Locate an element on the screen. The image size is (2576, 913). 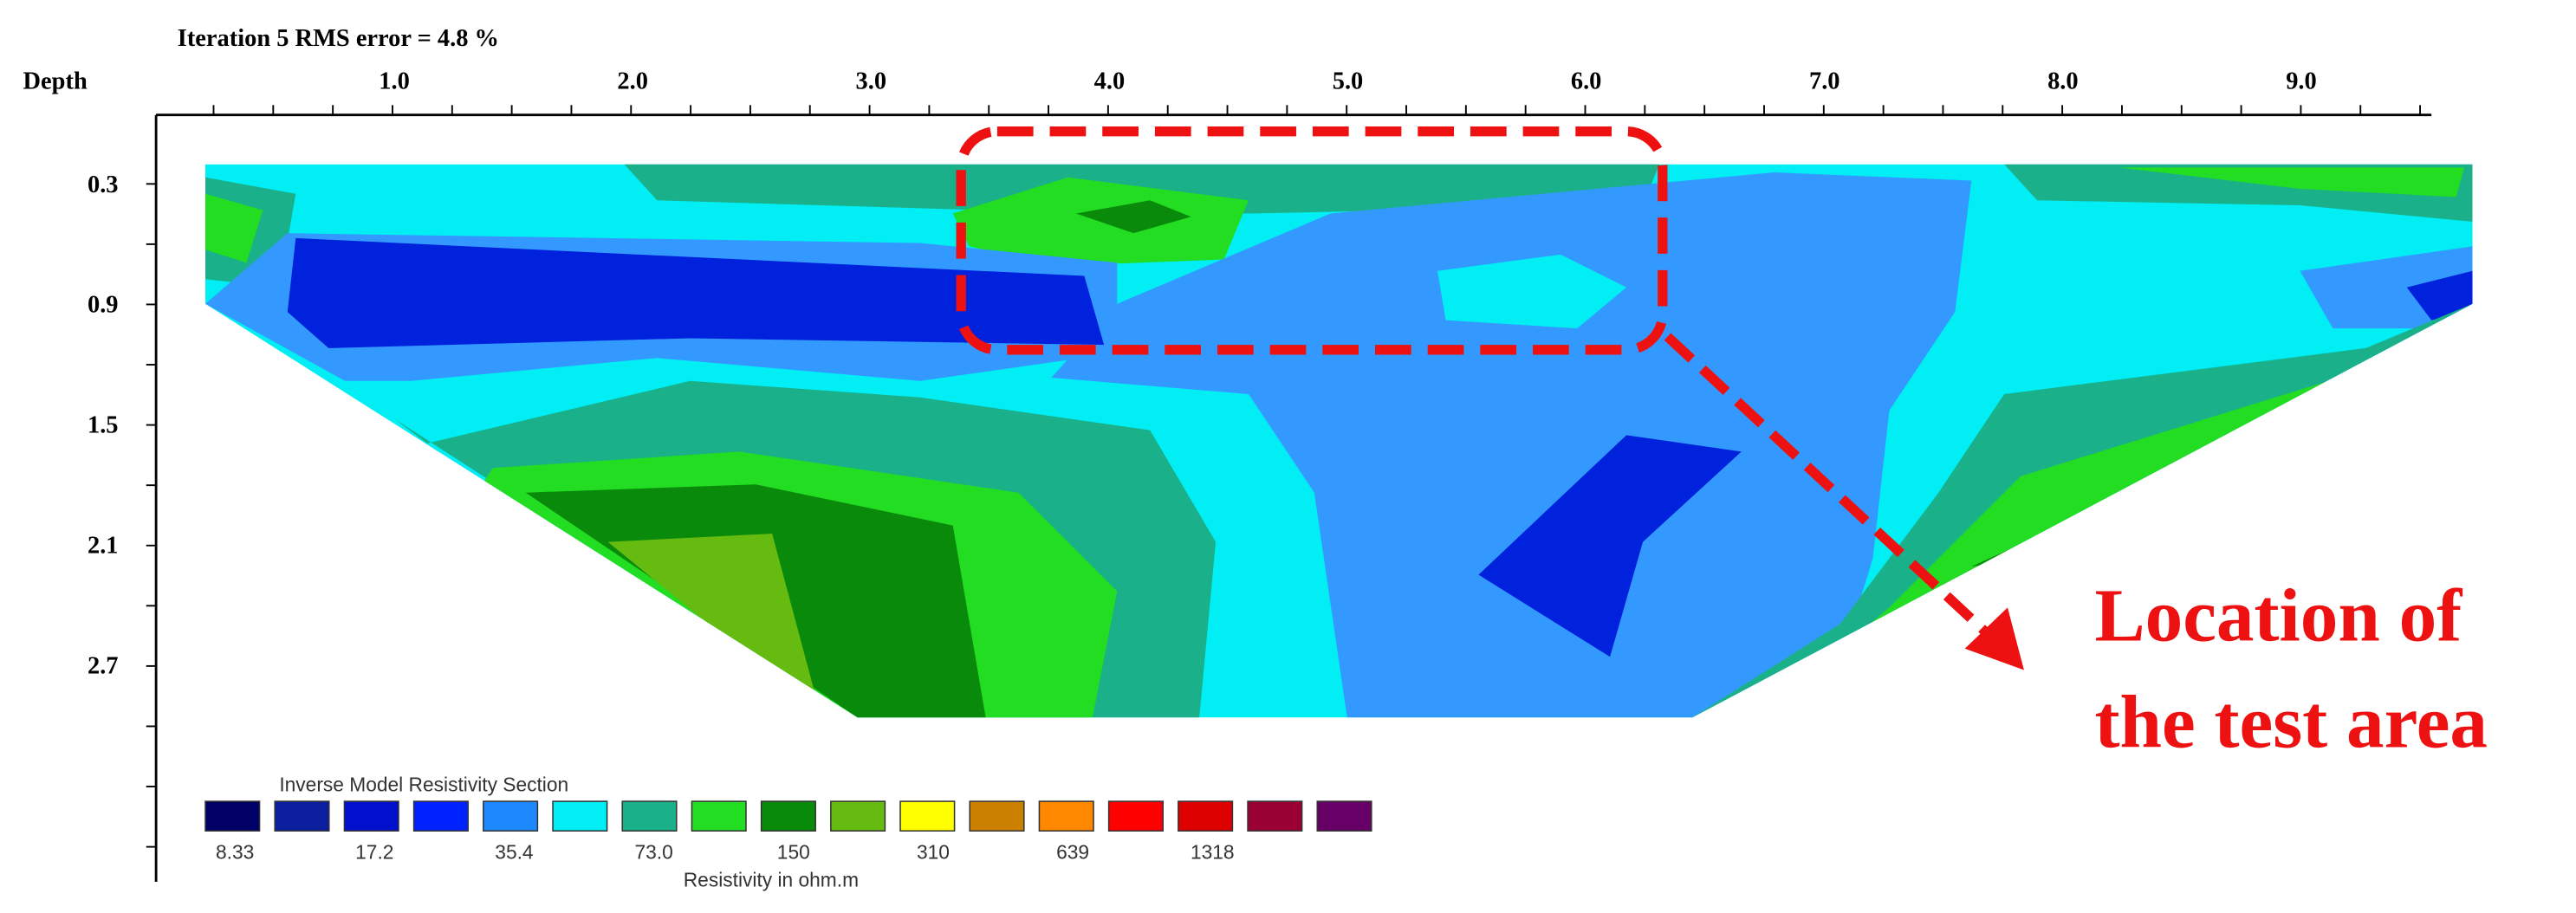
annotation: Location of is located at coordinates (2278, 615).